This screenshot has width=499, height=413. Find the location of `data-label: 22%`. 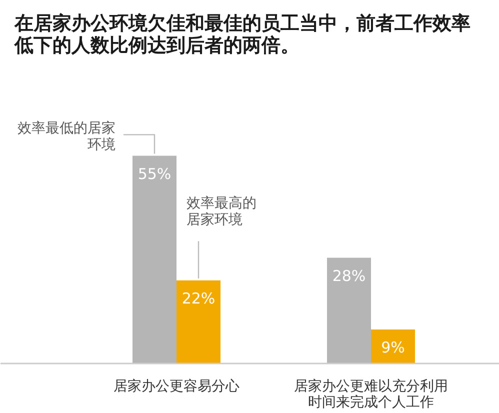

data-label: 22% is located at coordinates (199, 298).